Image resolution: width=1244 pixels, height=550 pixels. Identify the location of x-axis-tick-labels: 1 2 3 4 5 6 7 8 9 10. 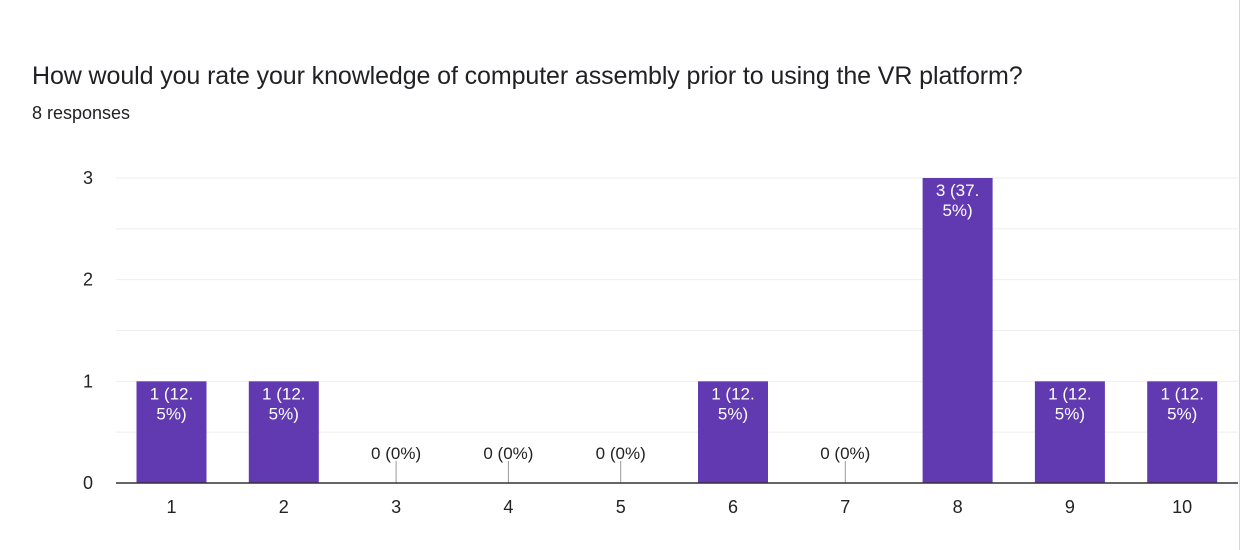
(679, 507).